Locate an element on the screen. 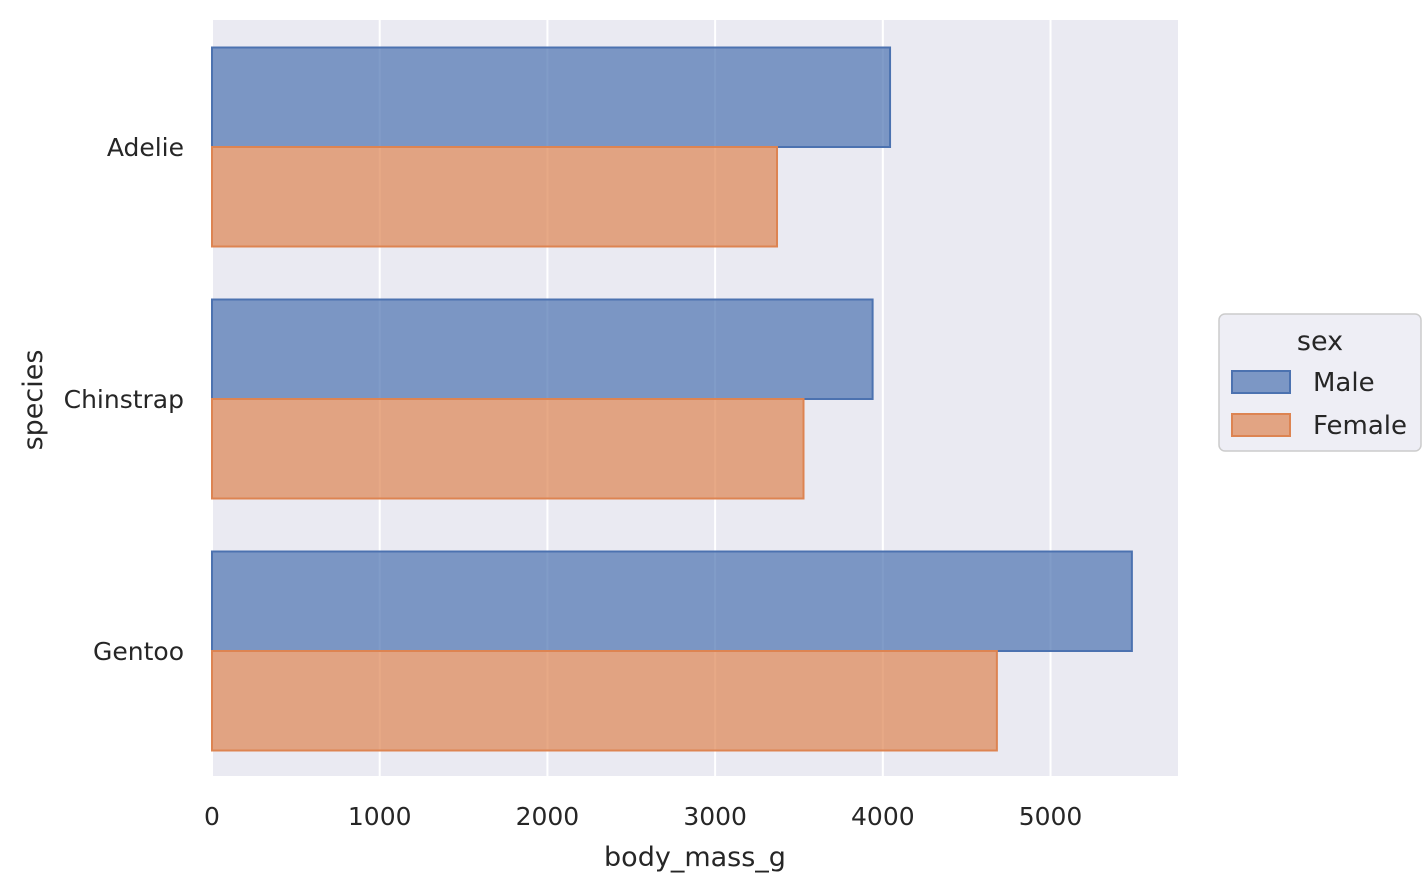 Image resolution: width=1426 pixels, height=890 pixels. y-tick-label: Adelie is located at coordinates (145, 147).